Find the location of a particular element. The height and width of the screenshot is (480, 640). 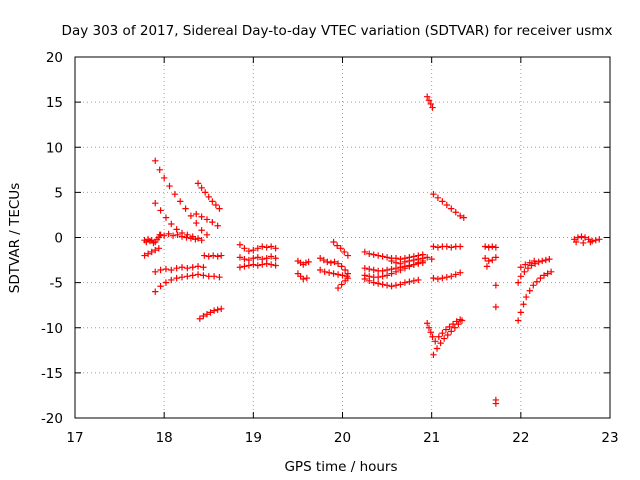

y-tick-label: 10 is located at coordinates (54, 148).